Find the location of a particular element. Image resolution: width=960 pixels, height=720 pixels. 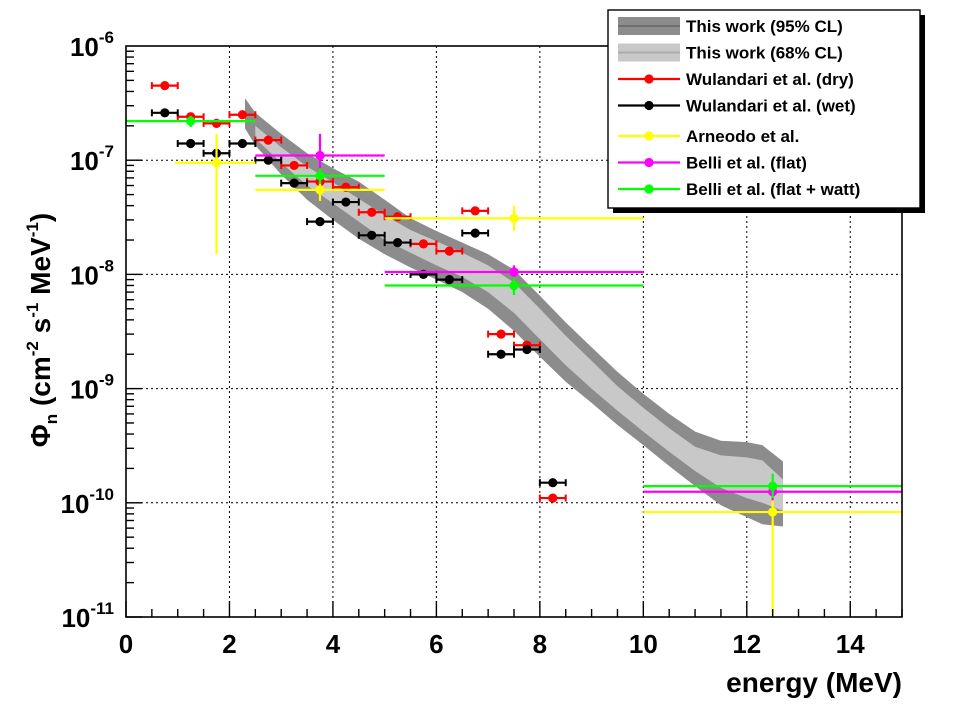

legend-item: Wulandari et al. (wet) is located at coordinates (737, 106).